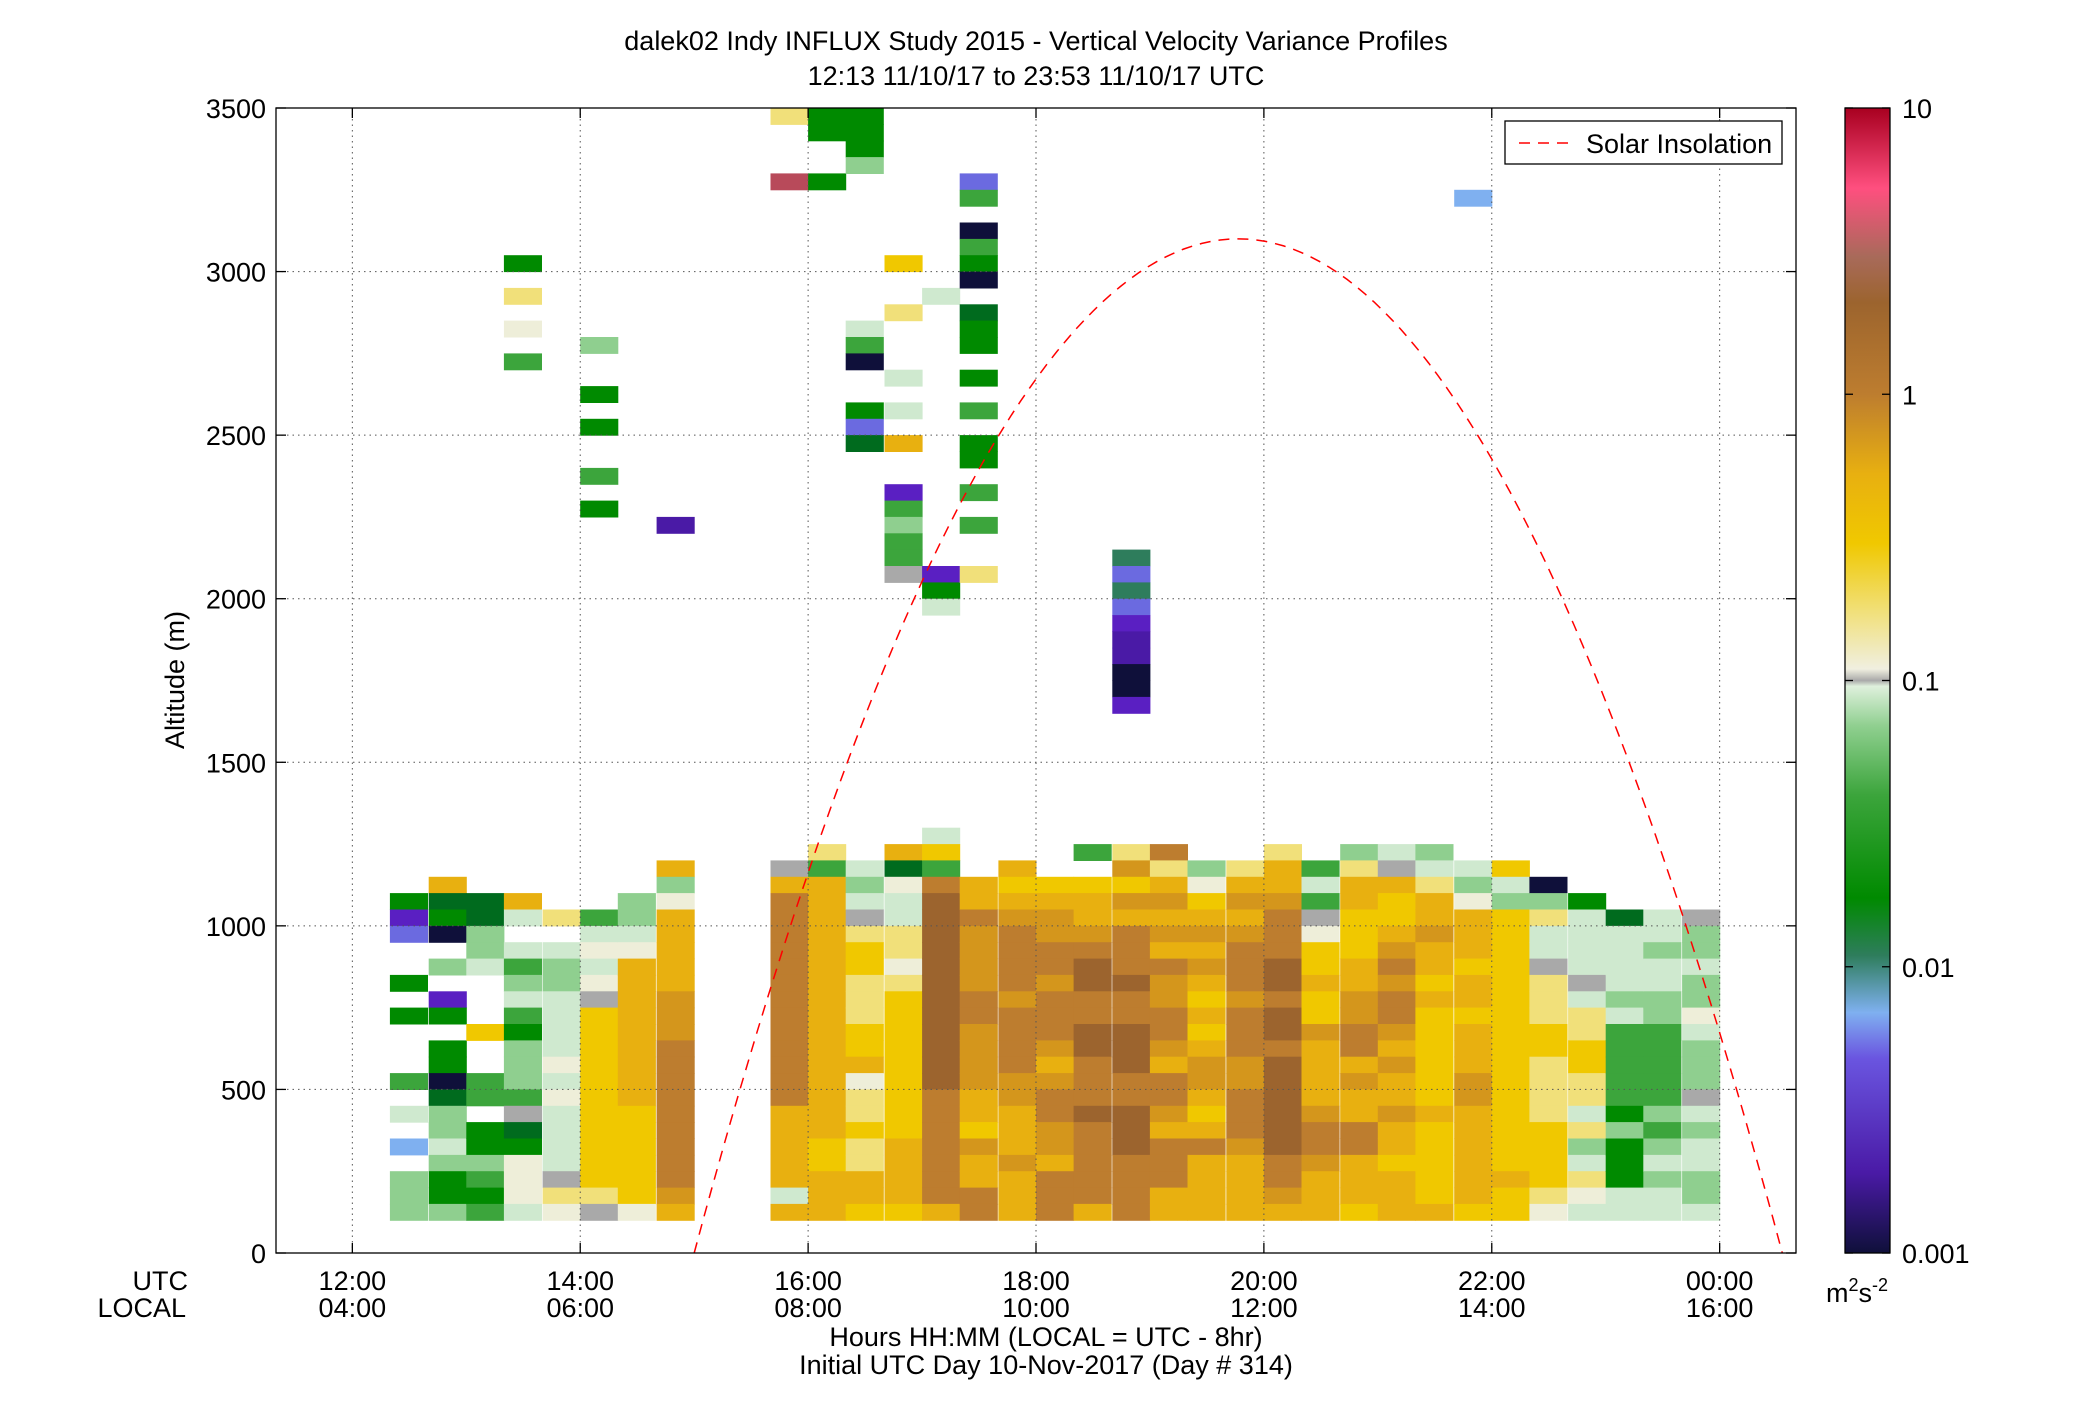 This screenshot has width=2098, height=1425. Describe the element at coordinates (175, 680) in the screenshot. I see `y-axis-label: Altitude (m)` at that location.